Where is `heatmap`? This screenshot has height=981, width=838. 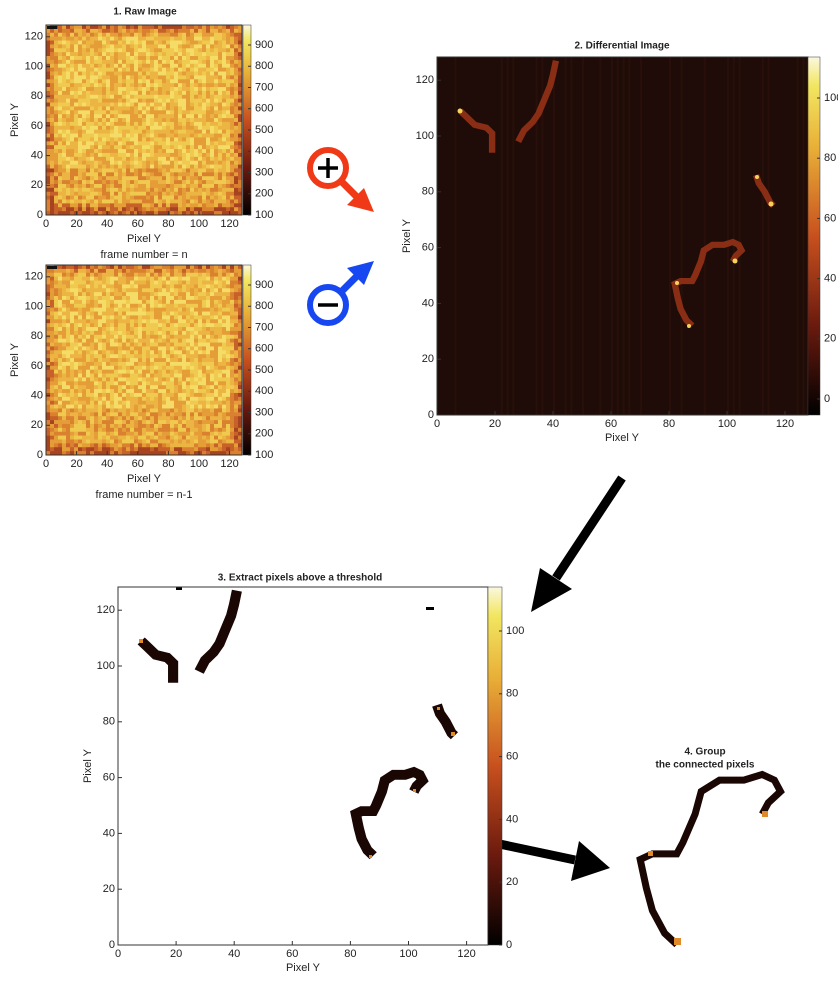
heatmap is located at coordinates (144, 120).